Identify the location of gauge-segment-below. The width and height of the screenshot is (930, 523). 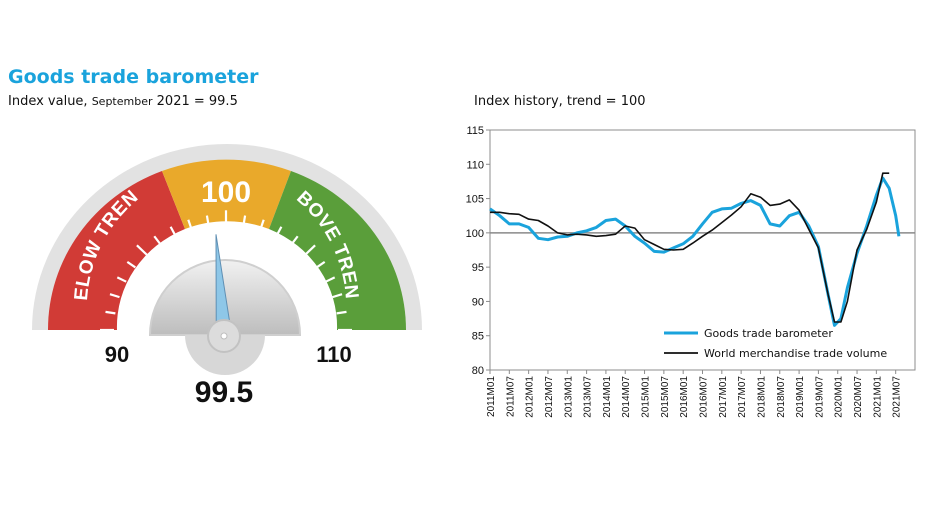
(116, 250).